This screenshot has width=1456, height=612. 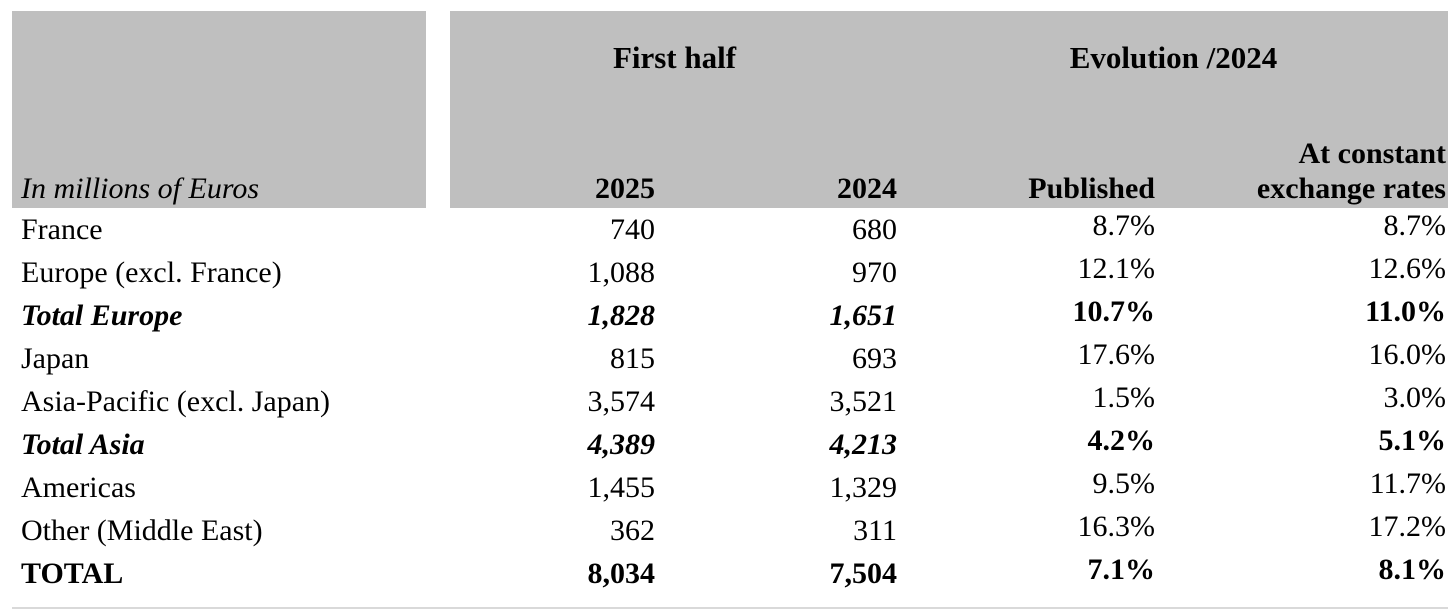 What do you see at coordinates (1116, 354) in the screenshot?
I see `value-published: 17.6%` at bounding box center [1116, 354].